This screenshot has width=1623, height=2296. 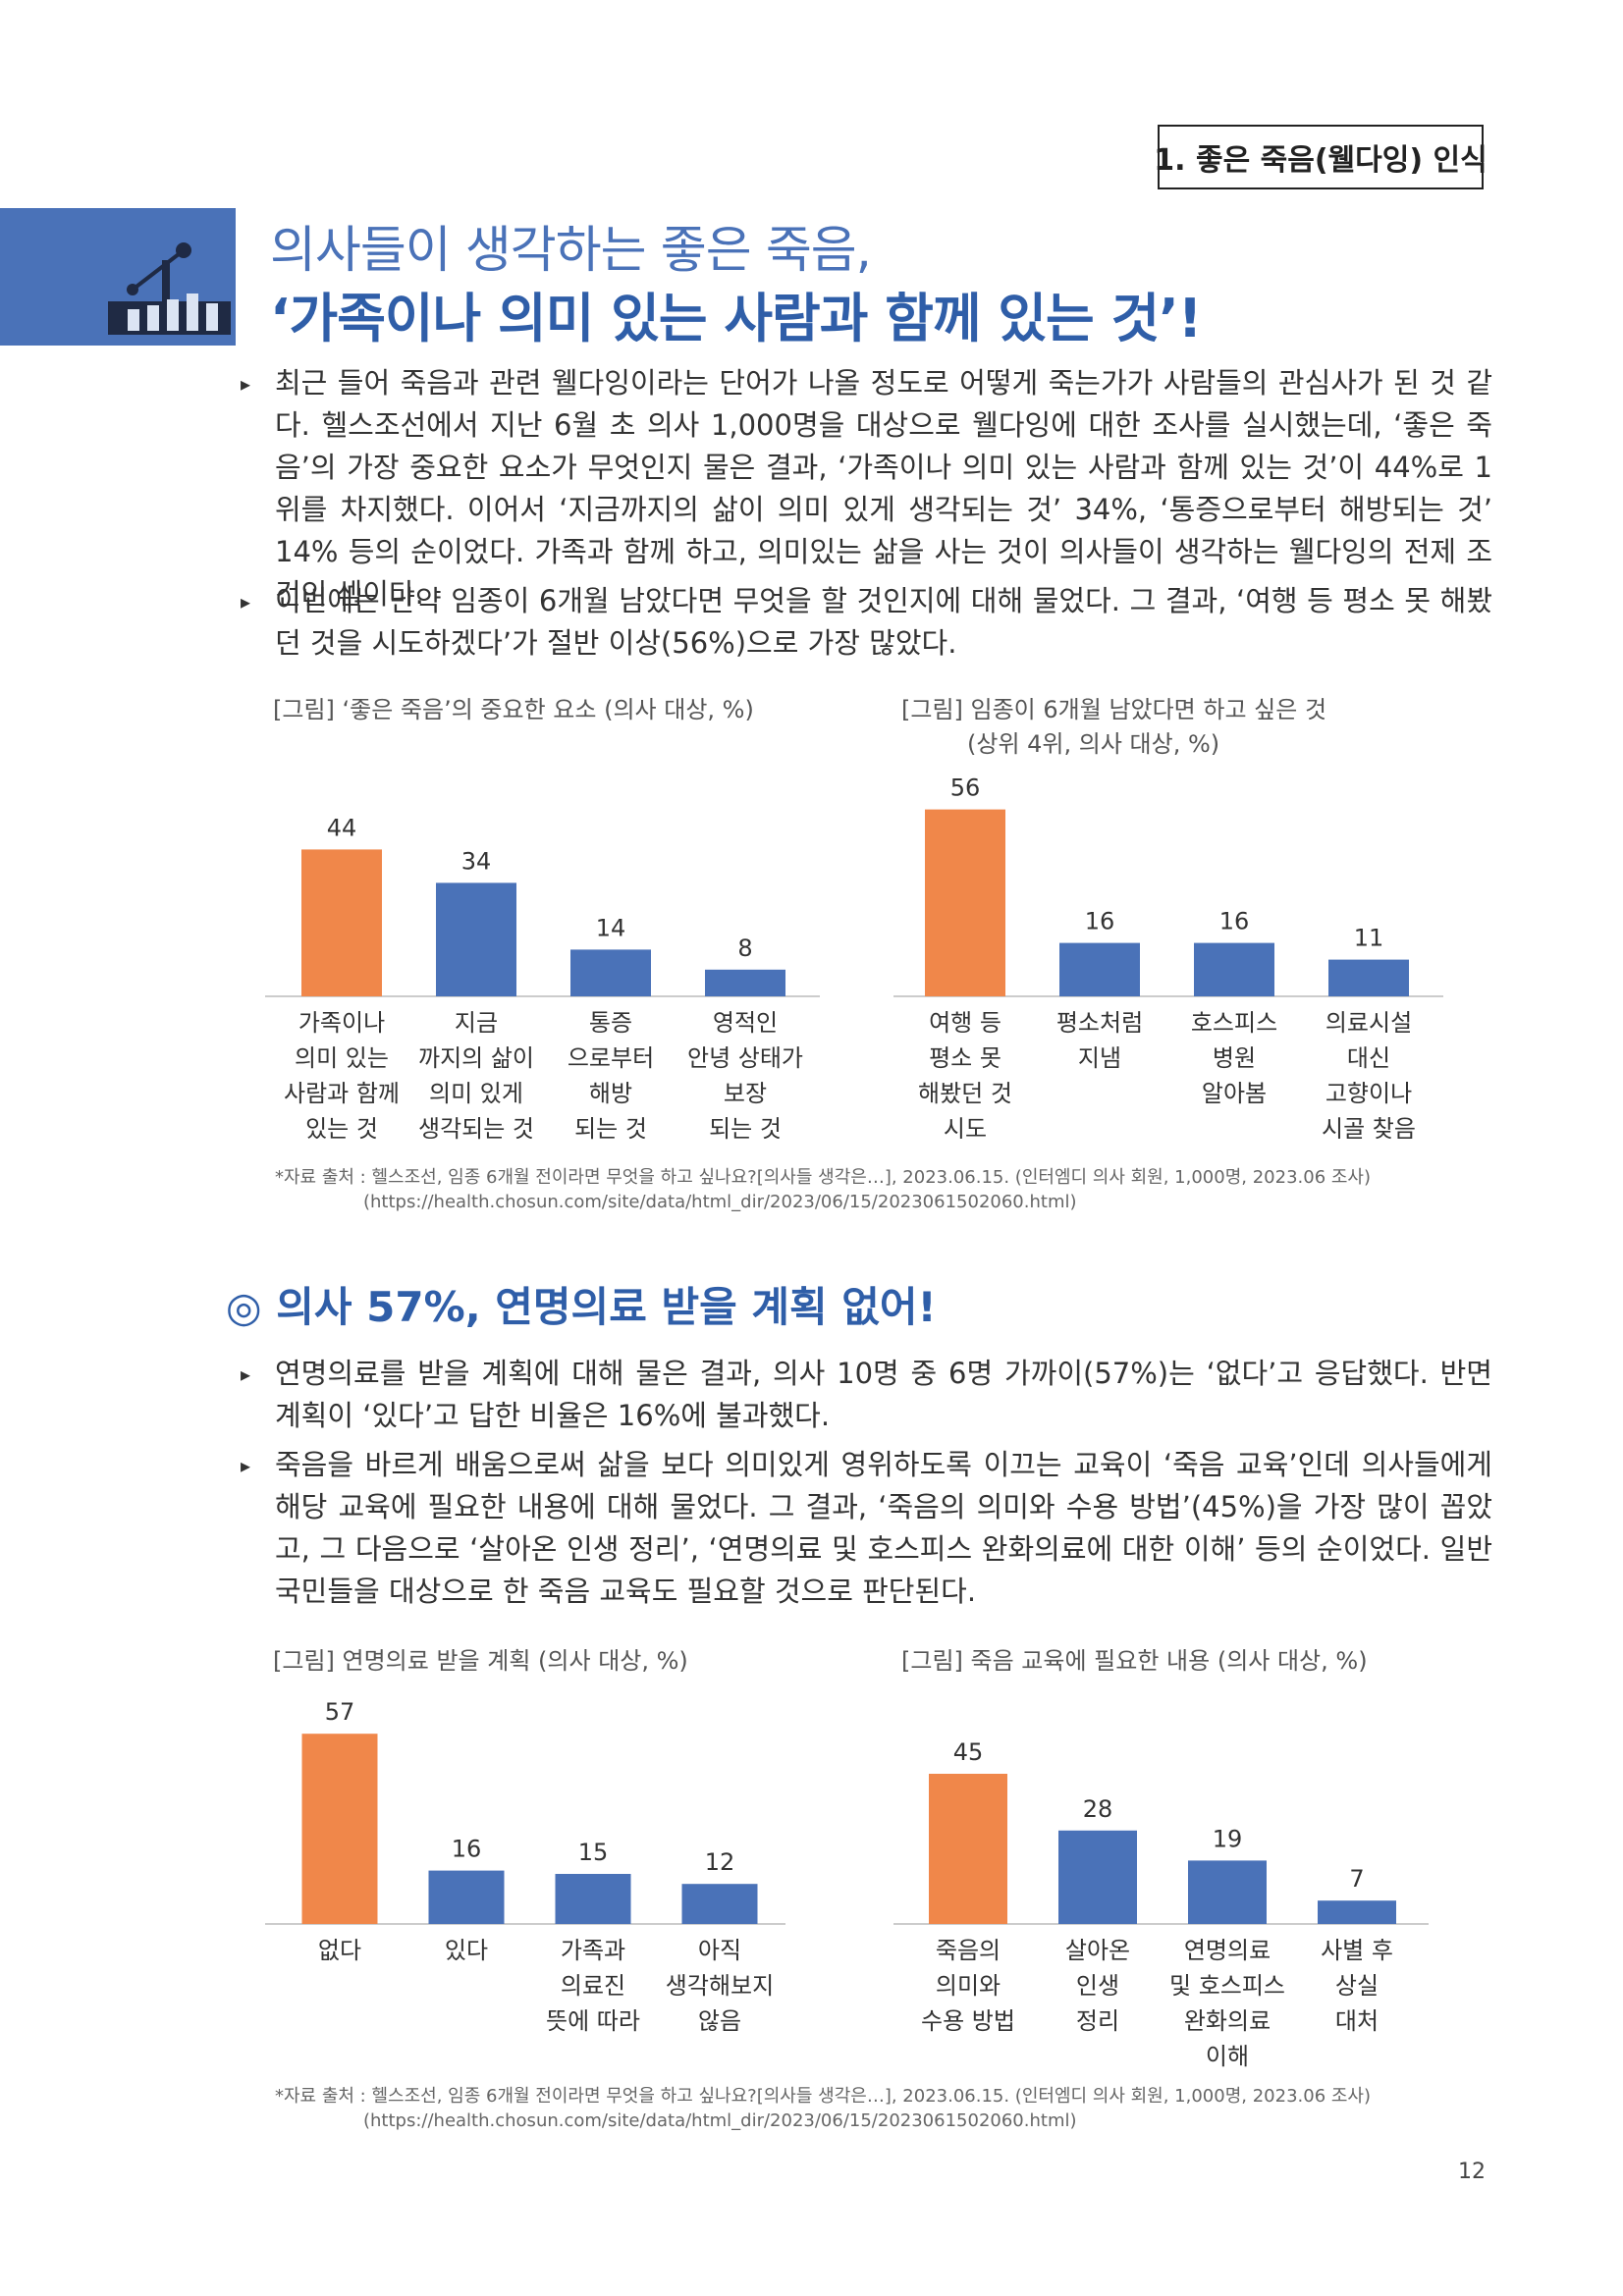 What do you see at coordinates (720, 1862) in the screenshot?
I see `chart-value-label: 12` at bounding box center [720, 1862].